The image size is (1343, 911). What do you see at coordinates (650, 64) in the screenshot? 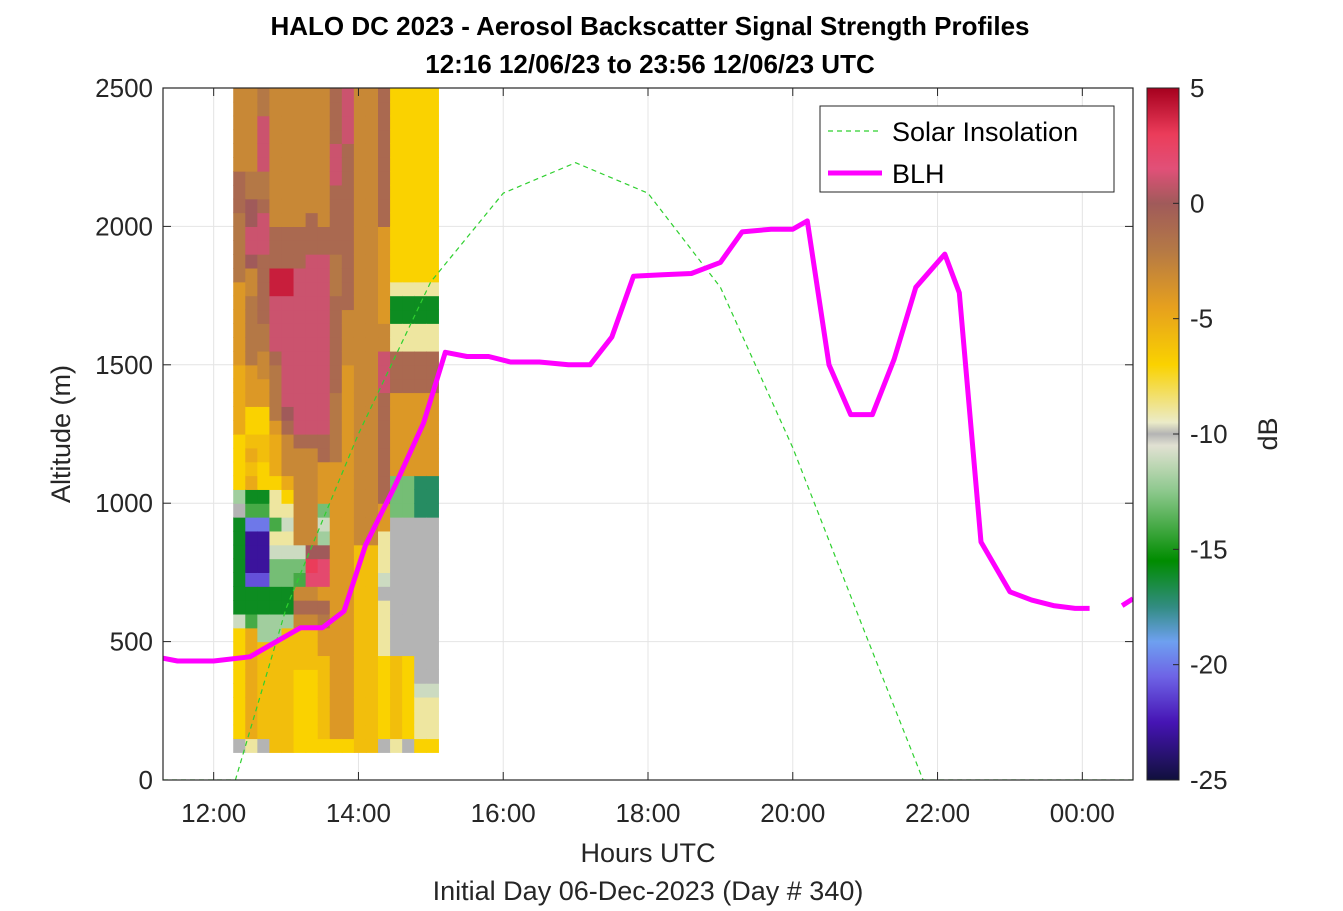
I see `chart-subtitle: 12:16 12/06/23 to 23:56 12/06/23 UTC` at bounding box center [650, 64].